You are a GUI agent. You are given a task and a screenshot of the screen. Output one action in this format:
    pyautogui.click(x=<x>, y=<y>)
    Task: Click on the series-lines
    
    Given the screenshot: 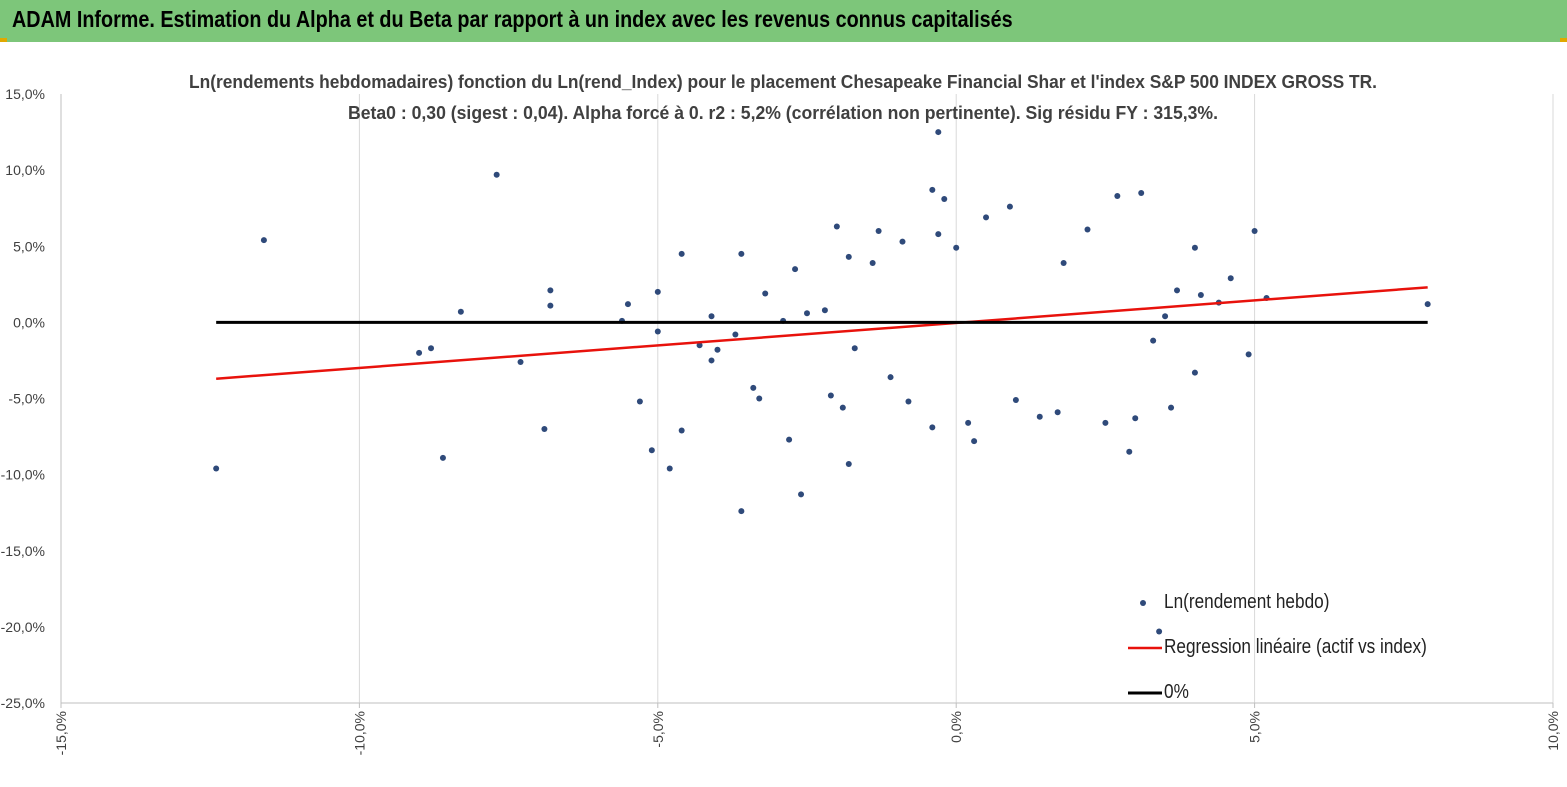 What is the action you would take?
    pyautogui.click(x=822, y=333)
    